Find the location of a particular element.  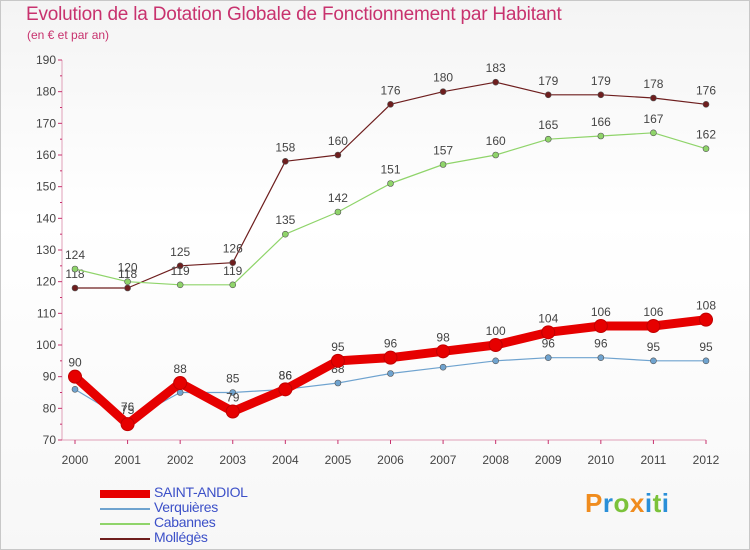

data-label-saint-andiol: 96 is located at coordinates (391, 344).